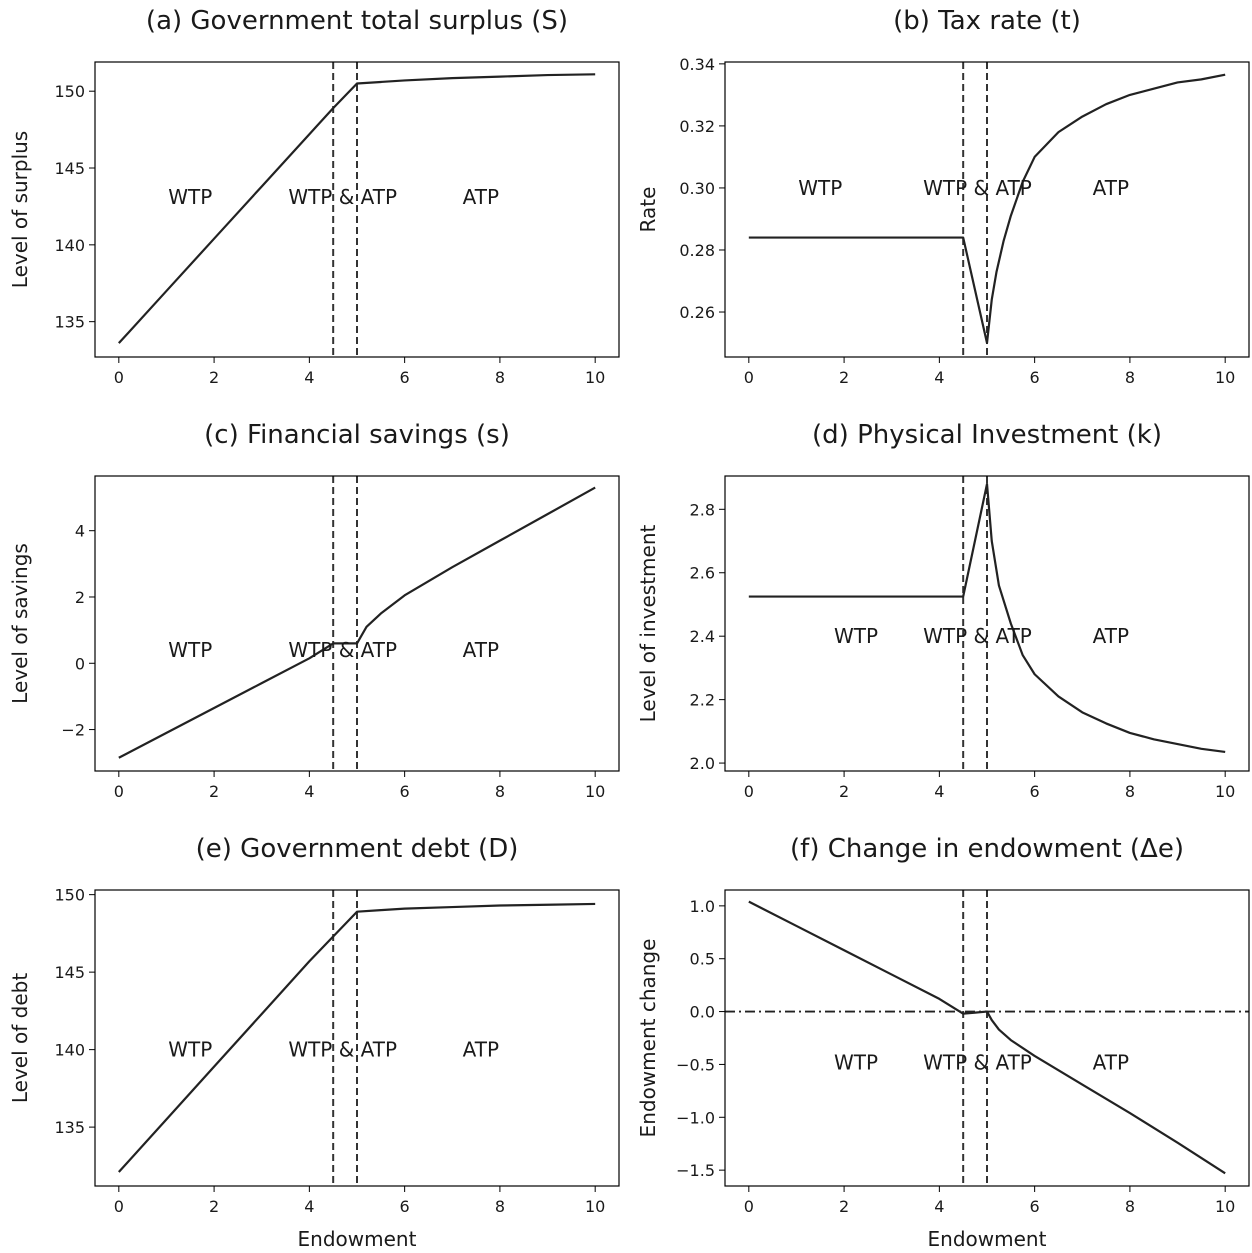 This screenshot has width=1252, height=1253. What do you see at coordinates (702, 509) in the screenshot?
I see `y-tick-label: 2.8` at bounding box center [702, 509].